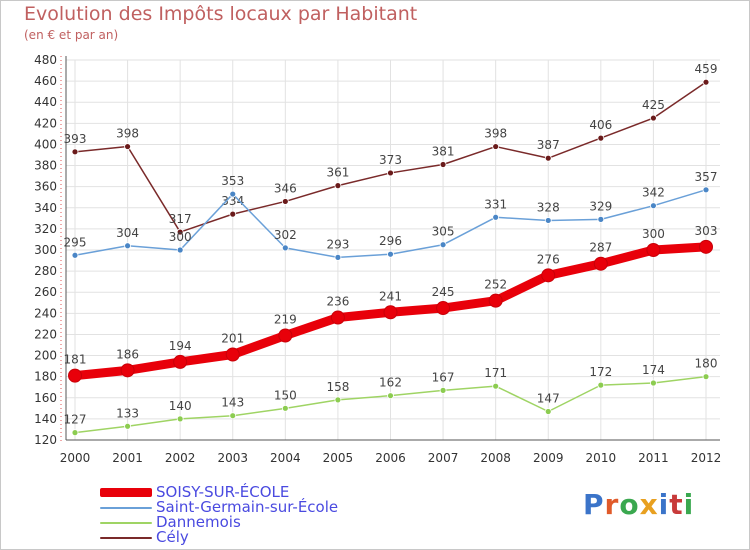 The image size is (750, 550). Describe the element at coordinates (495, 458) in the screenshot. I see `x-tick-label: 2008` at that location.